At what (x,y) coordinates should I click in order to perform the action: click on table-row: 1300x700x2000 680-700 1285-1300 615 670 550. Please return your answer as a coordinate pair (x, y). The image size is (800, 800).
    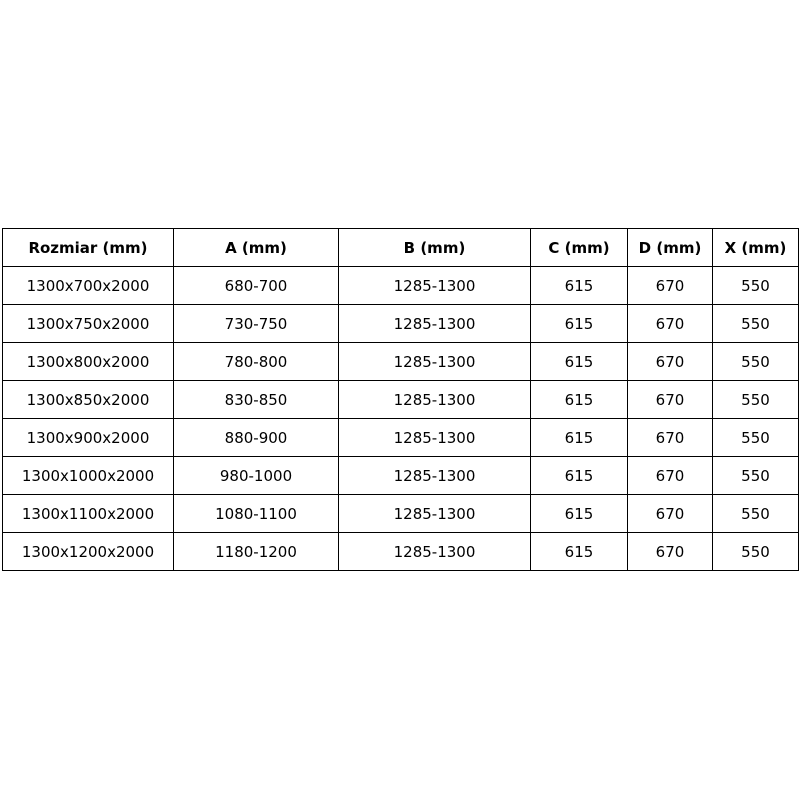
    Looking at the image, I should click on (400, 285).